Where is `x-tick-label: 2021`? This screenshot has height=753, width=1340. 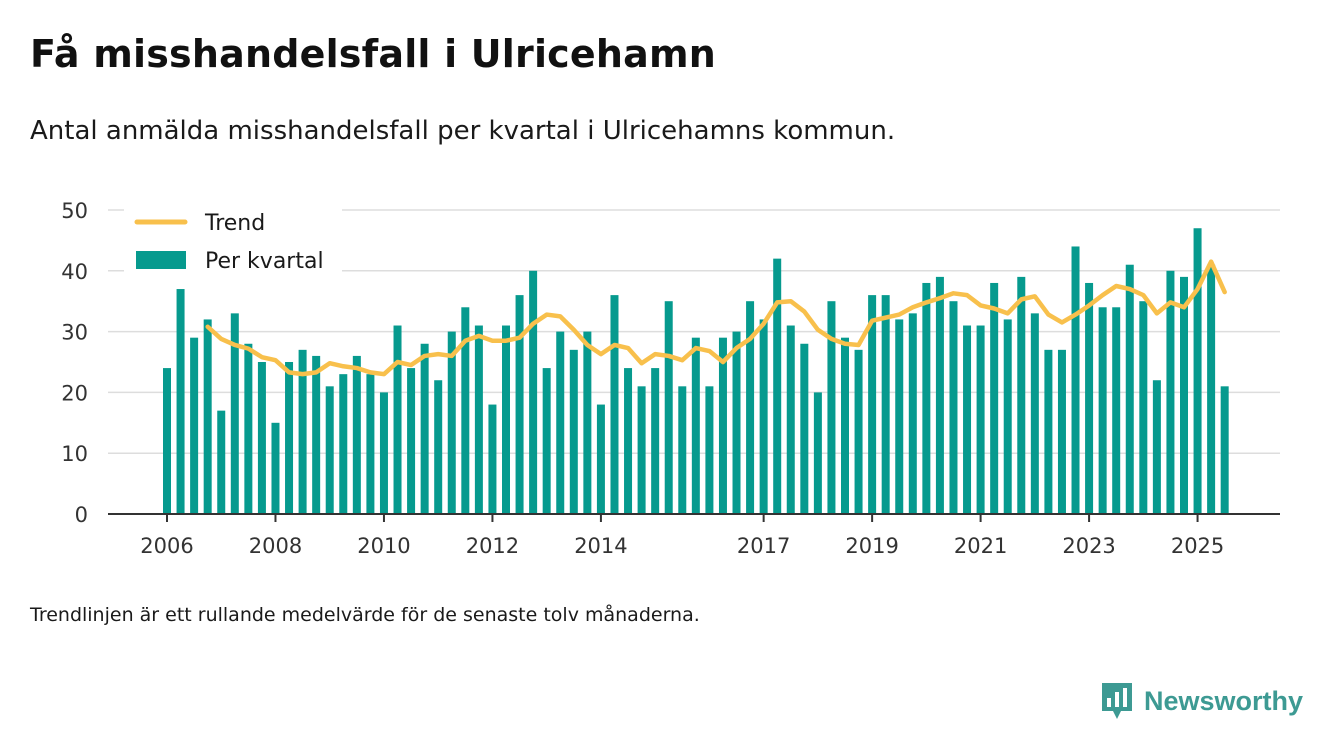
x-tick-label: 2021 is located at coordinates (980, 546).